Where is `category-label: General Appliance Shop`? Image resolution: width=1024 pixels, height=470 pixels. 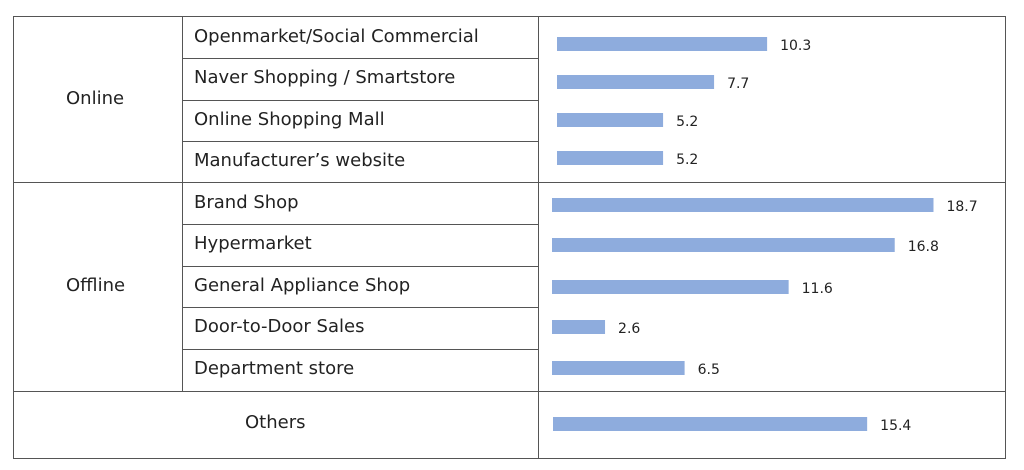 category-label: General Appliance Shop is located at coordinates (302, 285).